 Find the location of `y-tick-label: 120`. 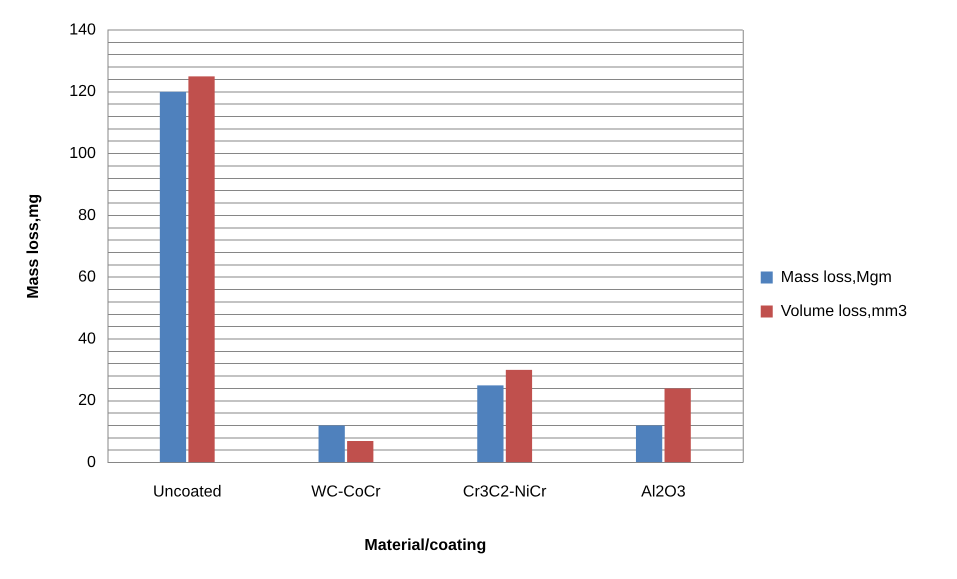

y-tick-label: 120 is located at coordinates (82, 91).